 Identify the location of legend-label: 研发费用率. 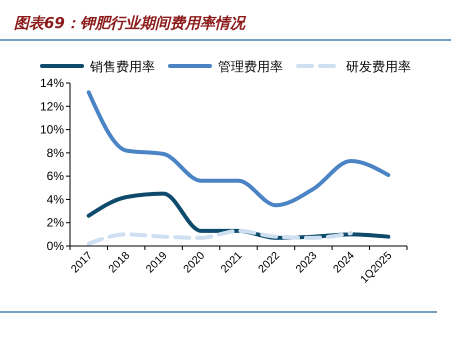
(378, 67).